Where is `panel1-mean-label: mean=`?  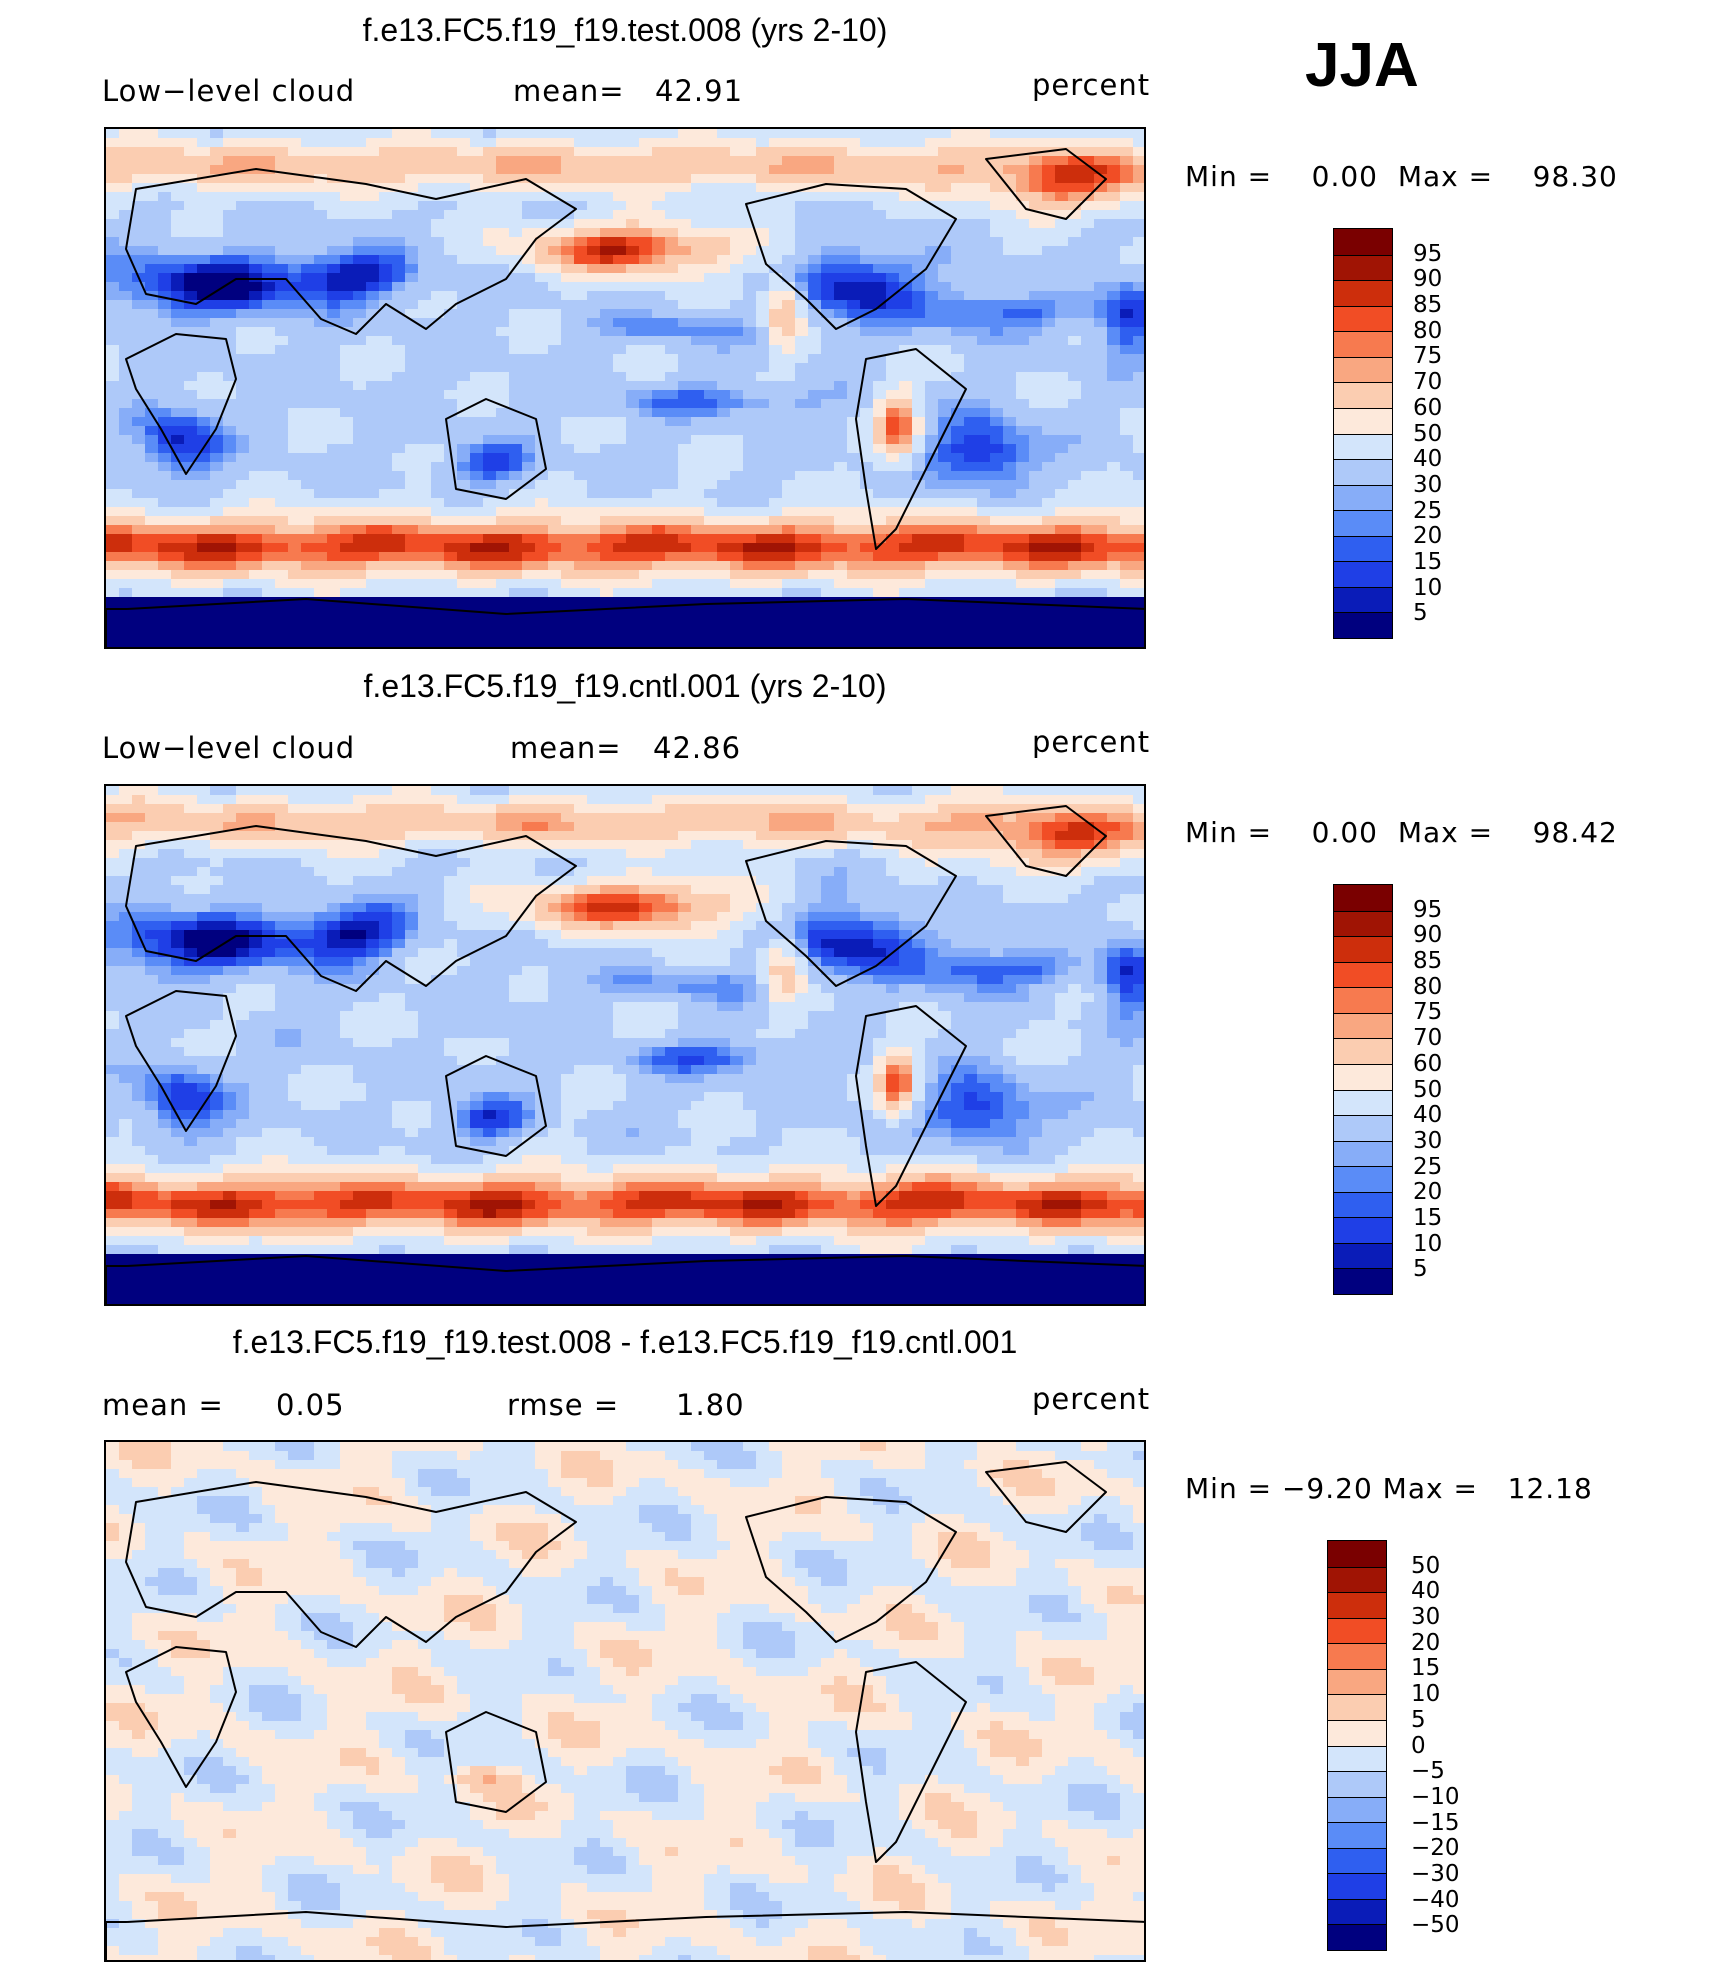 panel1-mean-label: mean= is located at coordinates (569, 91).